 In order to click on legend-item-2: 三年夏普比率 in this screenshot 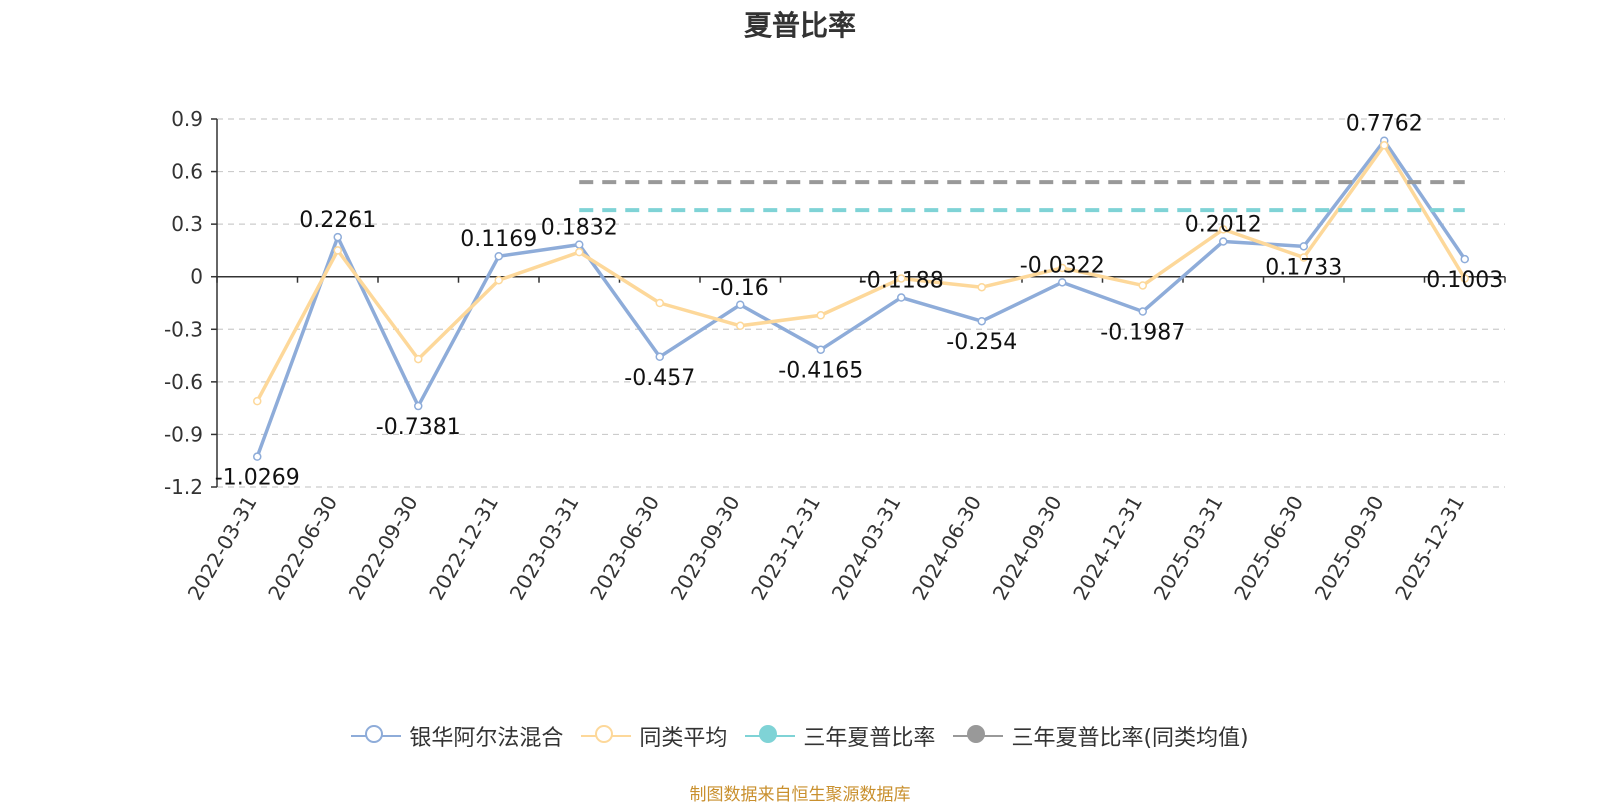, I will do `click(840, 736)`.